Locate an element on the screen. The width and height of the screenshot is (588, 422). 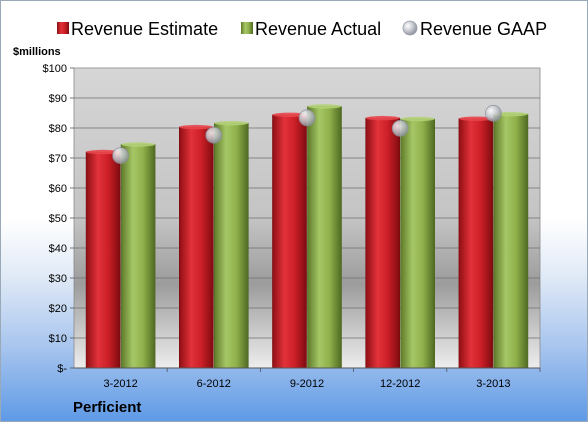
gaap-markers is located at coordinates (307, 134).